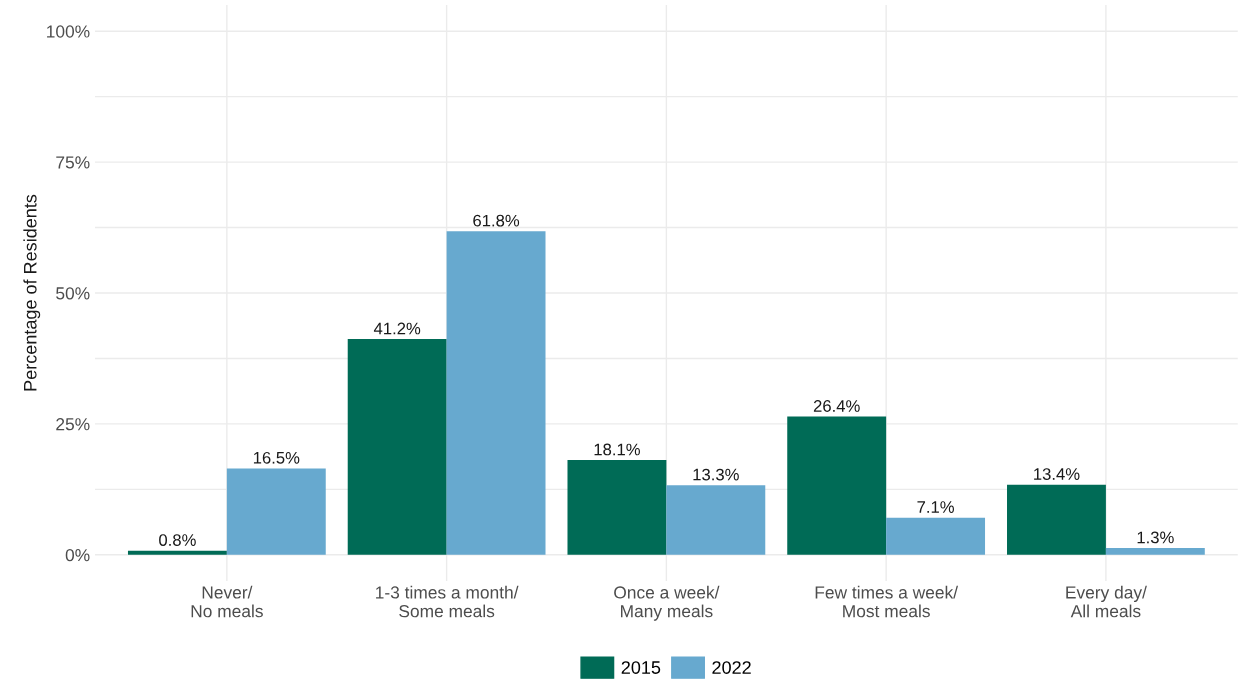 This screenshot has width=1239, height=693. What do you see at coordinates (77, 555) in the screenshot?
I see `y-tick-label: 0%` at bounding box center [77, 555].